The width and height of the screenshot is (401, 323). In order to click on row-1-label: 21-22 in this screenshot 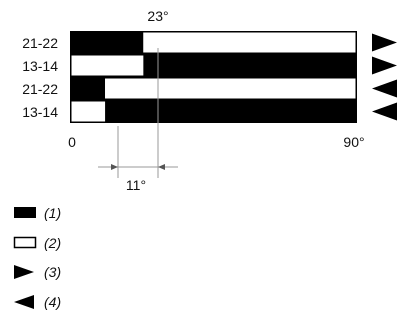, I will do `click(40, 43)`.